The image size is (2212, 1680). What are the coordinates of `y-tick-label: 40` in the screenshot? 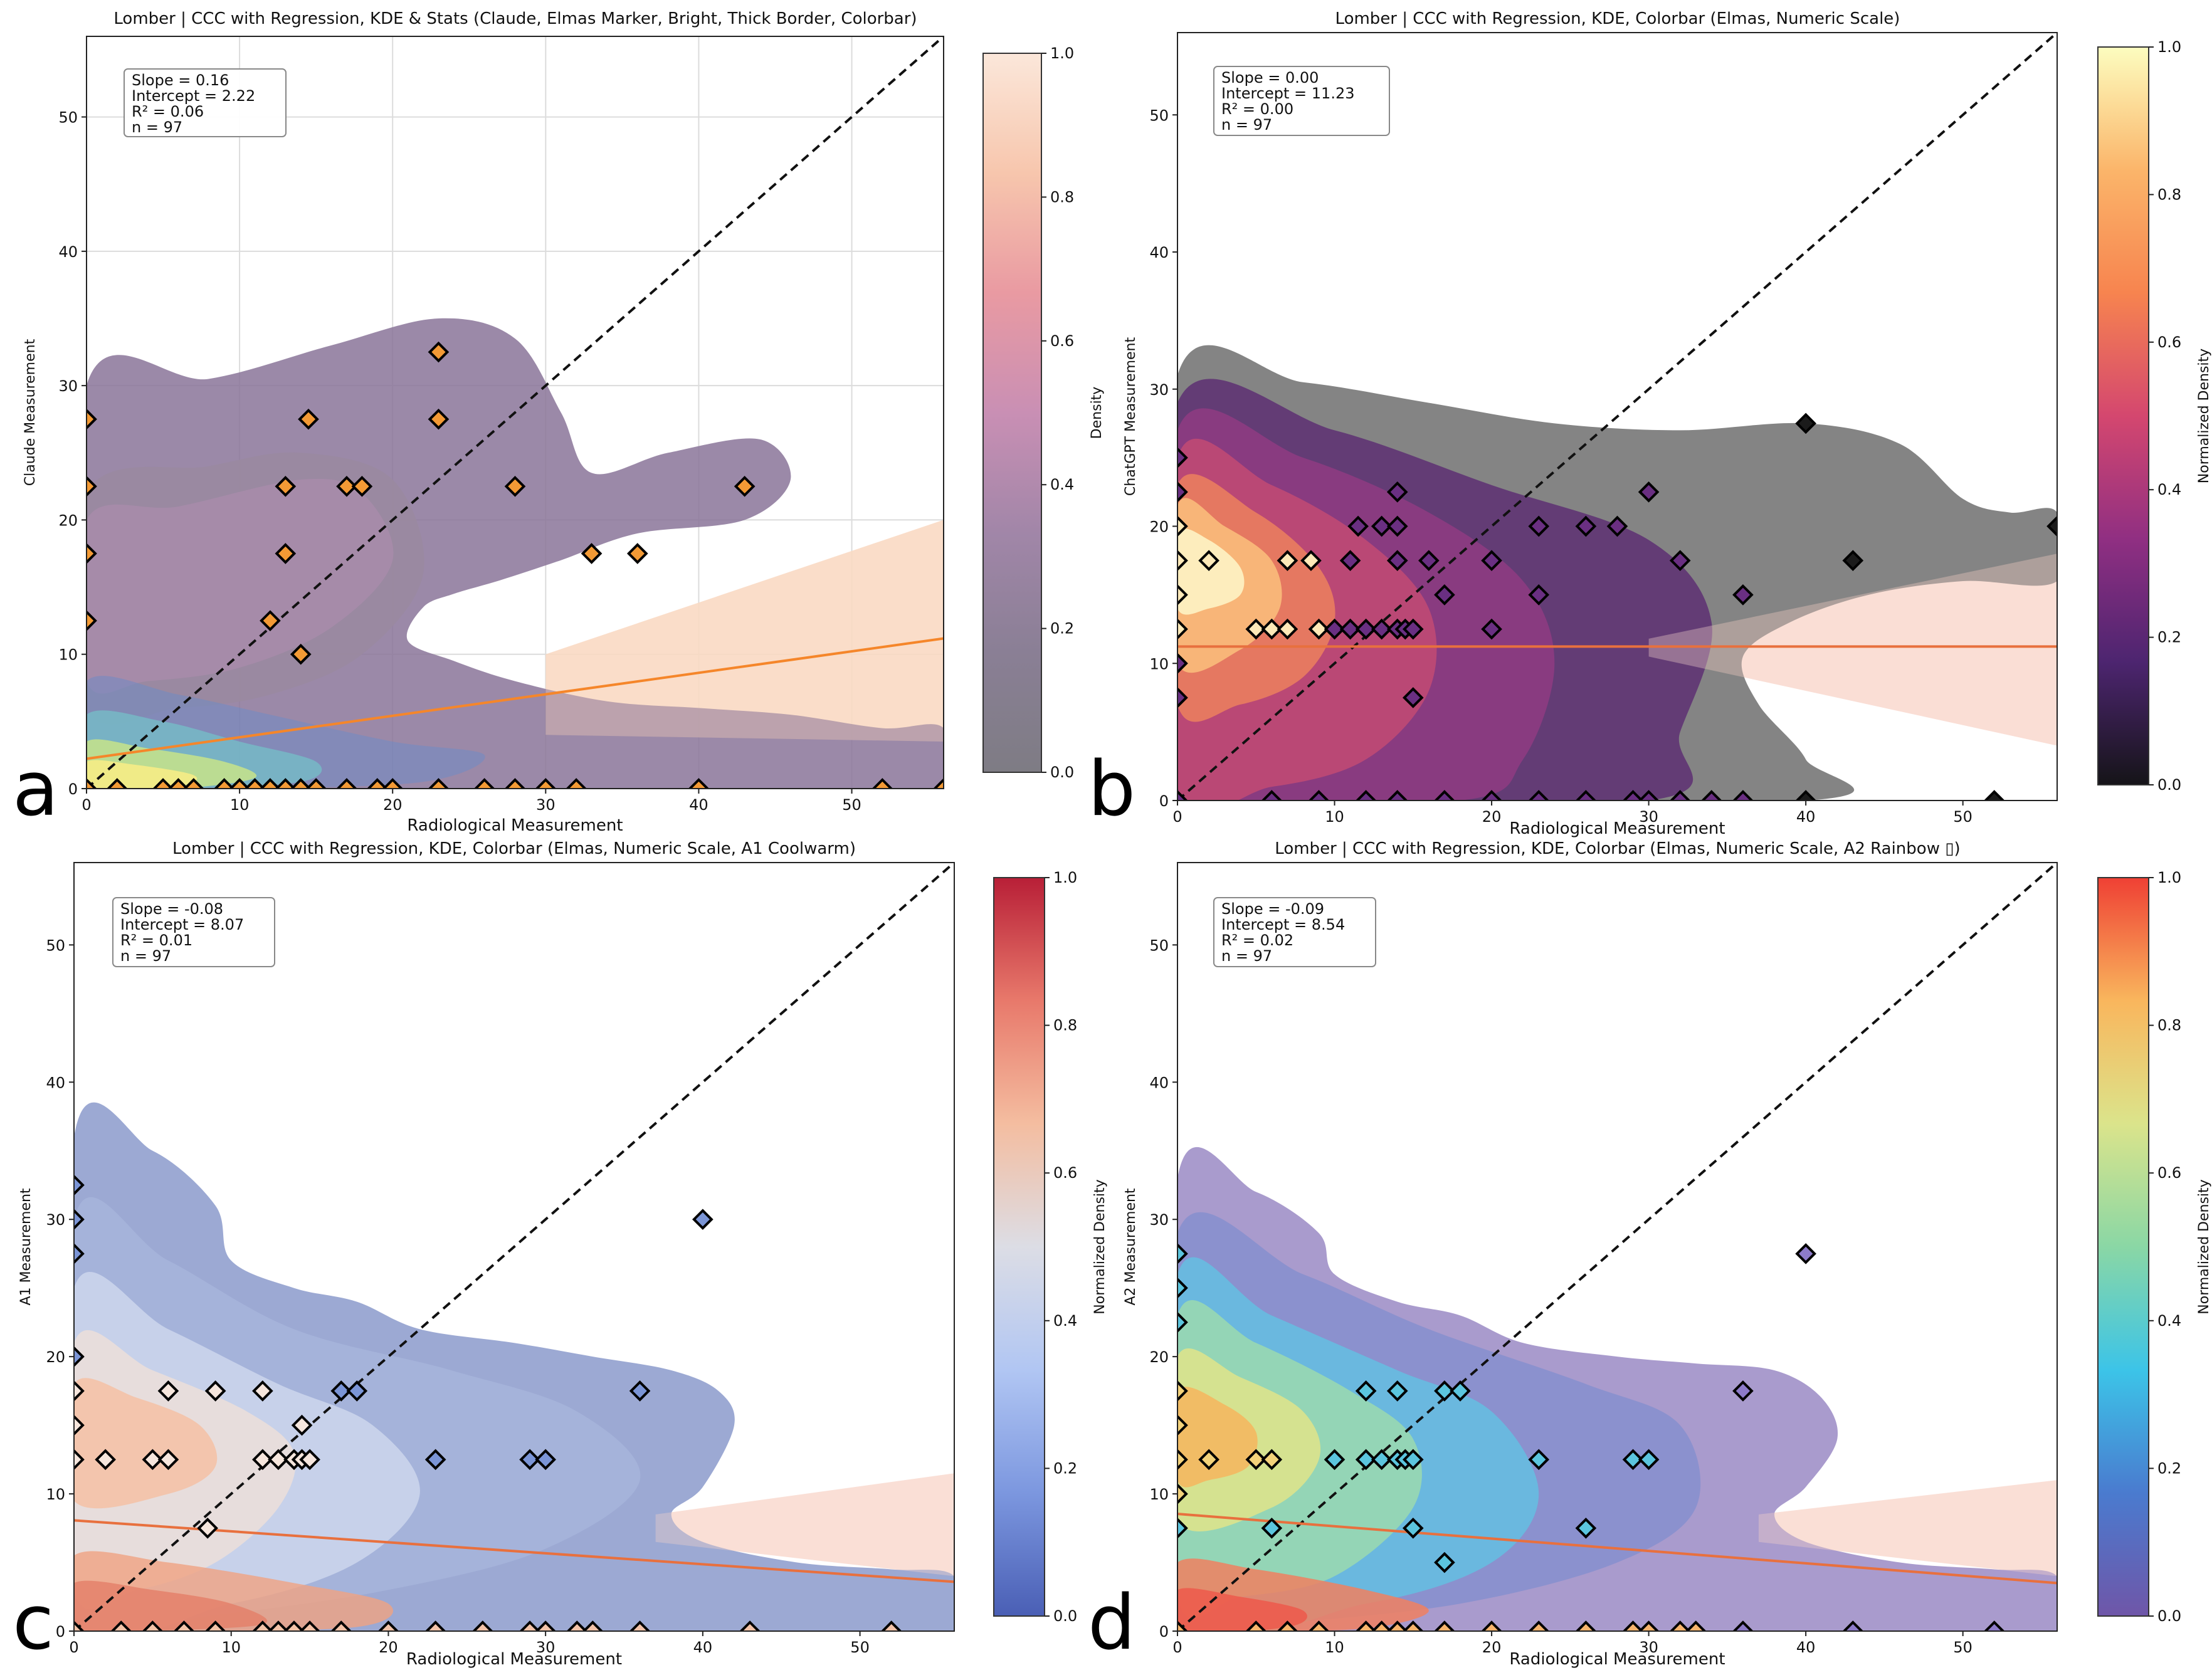 It's located at (1159, 253).